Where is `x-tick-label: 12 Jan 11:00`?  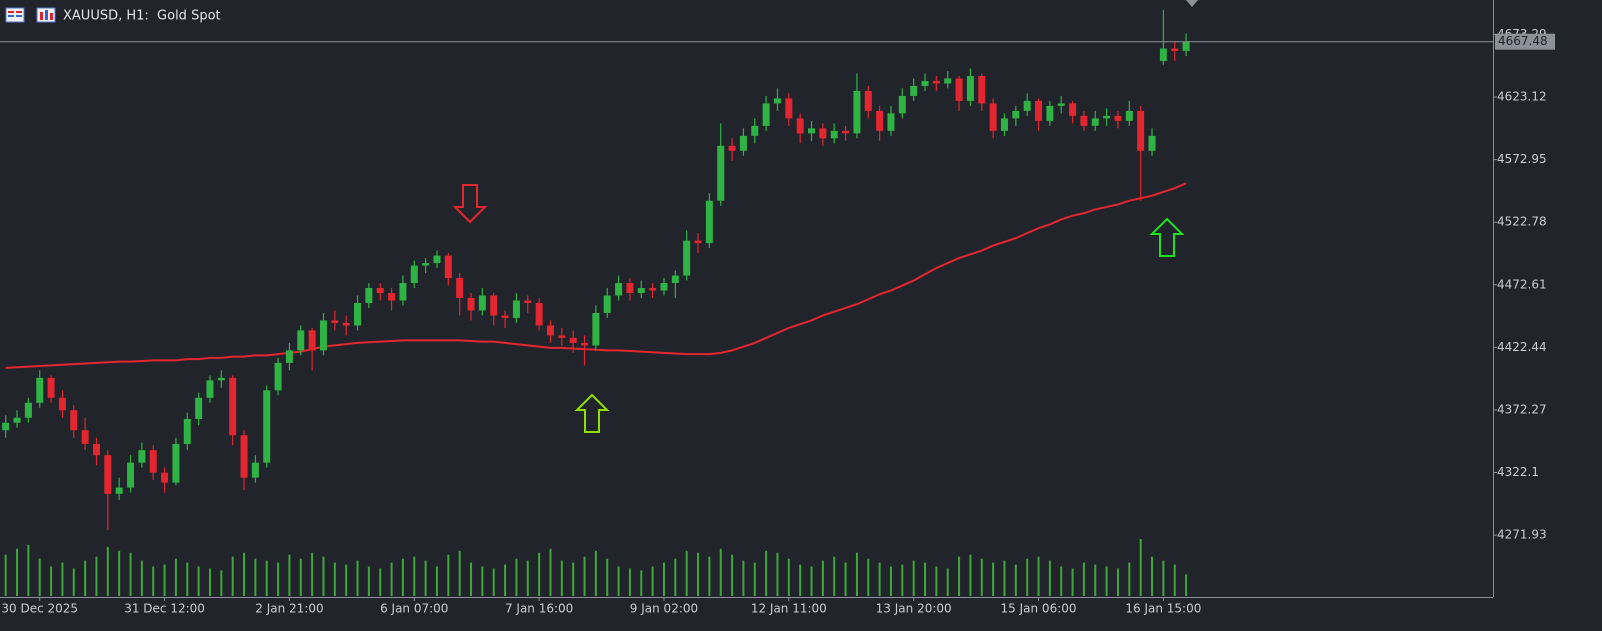
x-tick-label: 12 Jan 11:00 is located at coordinates (789, 609).